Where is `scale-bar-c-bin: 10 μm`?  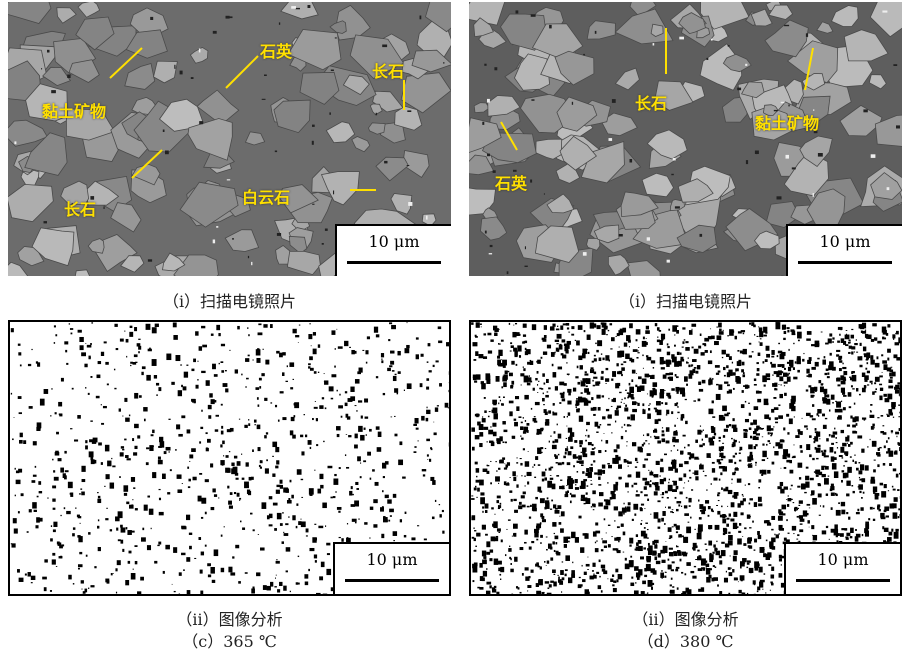
scale-bar-c-bin: 10 μm is located at coordinates (391, 568).